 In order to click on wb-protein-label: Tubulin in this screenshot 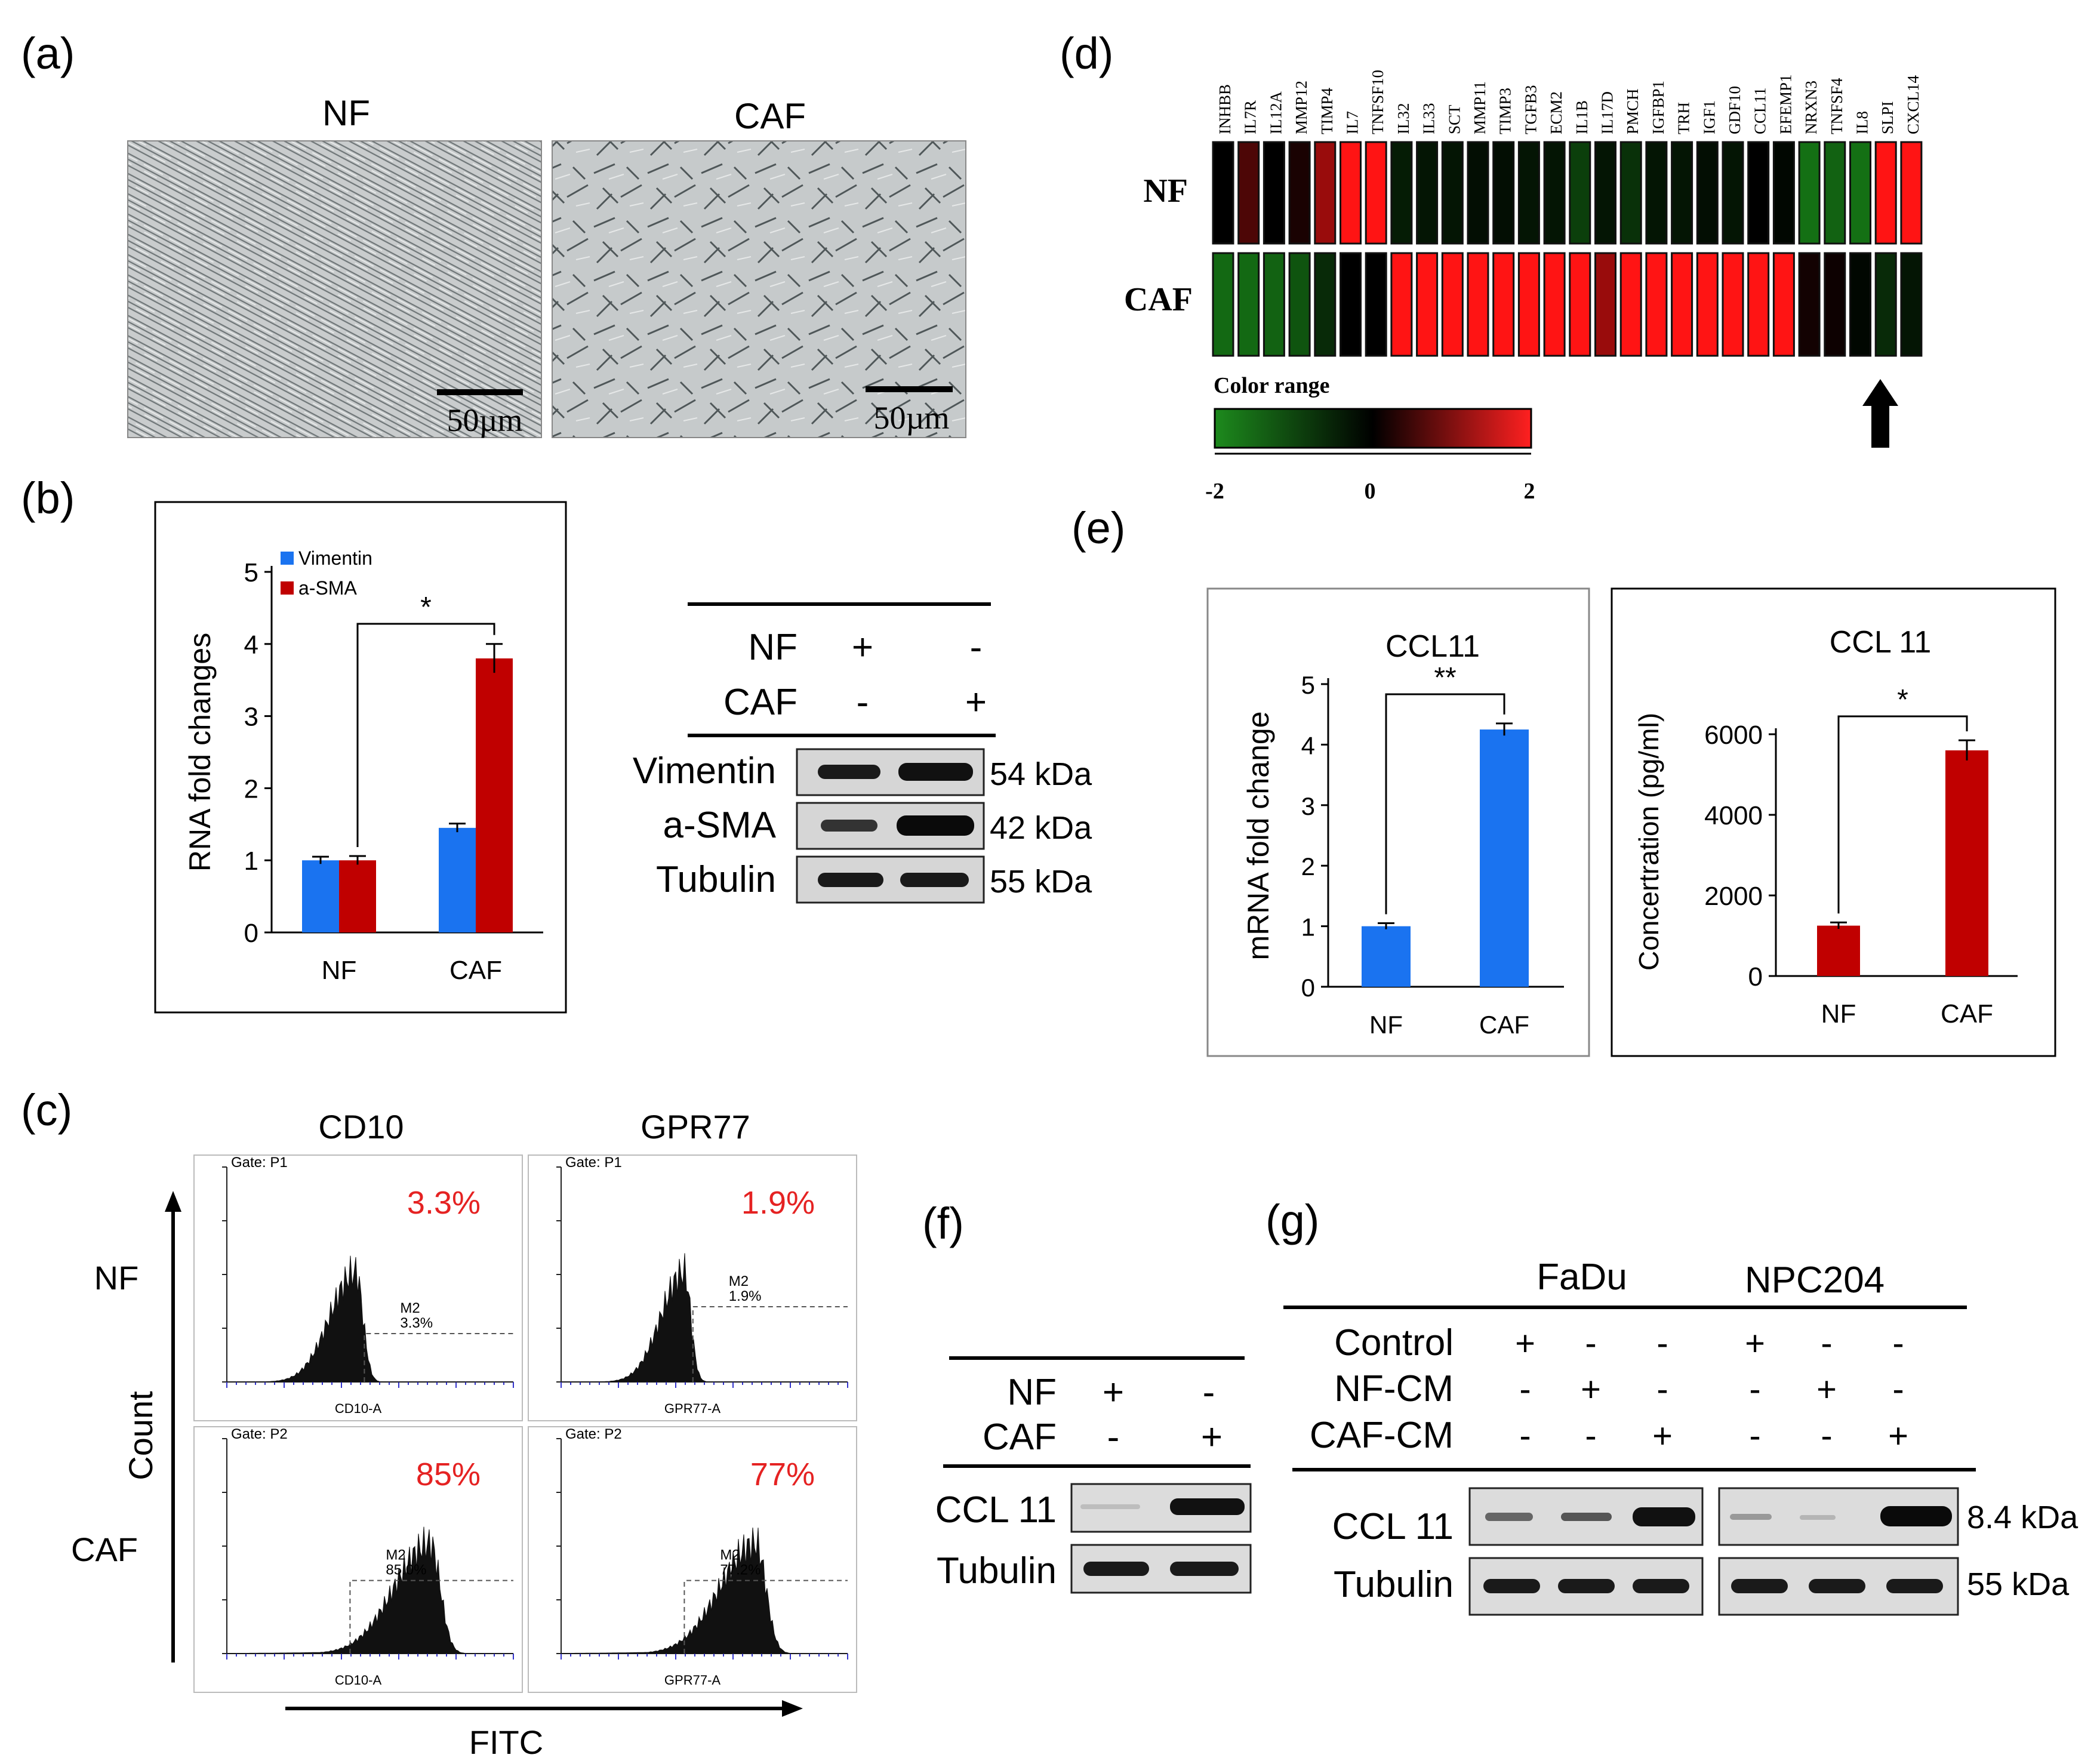, I will do `click(997, 1570)`.